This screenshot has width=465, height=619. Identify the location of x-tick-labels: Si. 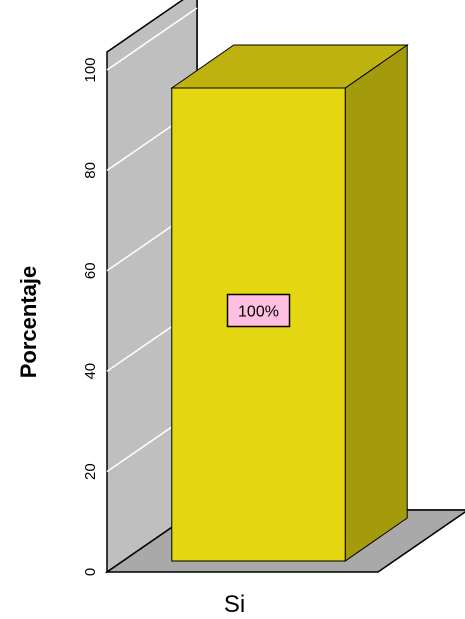
(234, 604).